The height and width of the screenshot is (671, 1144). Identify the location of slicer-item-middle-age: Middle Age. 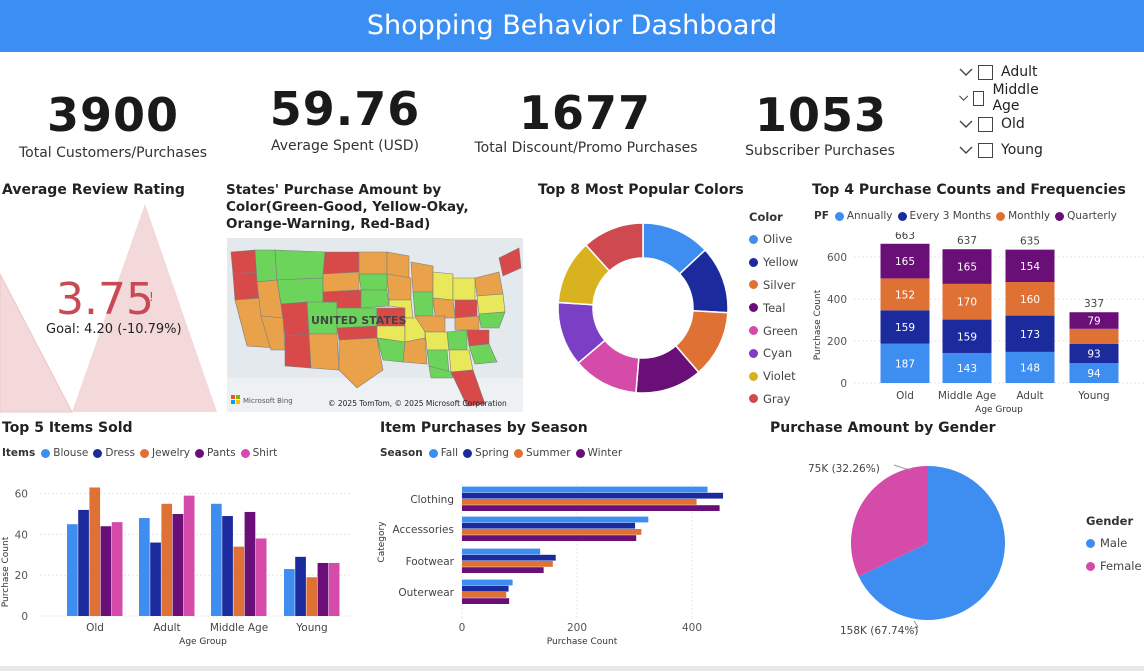
(1002, 98).